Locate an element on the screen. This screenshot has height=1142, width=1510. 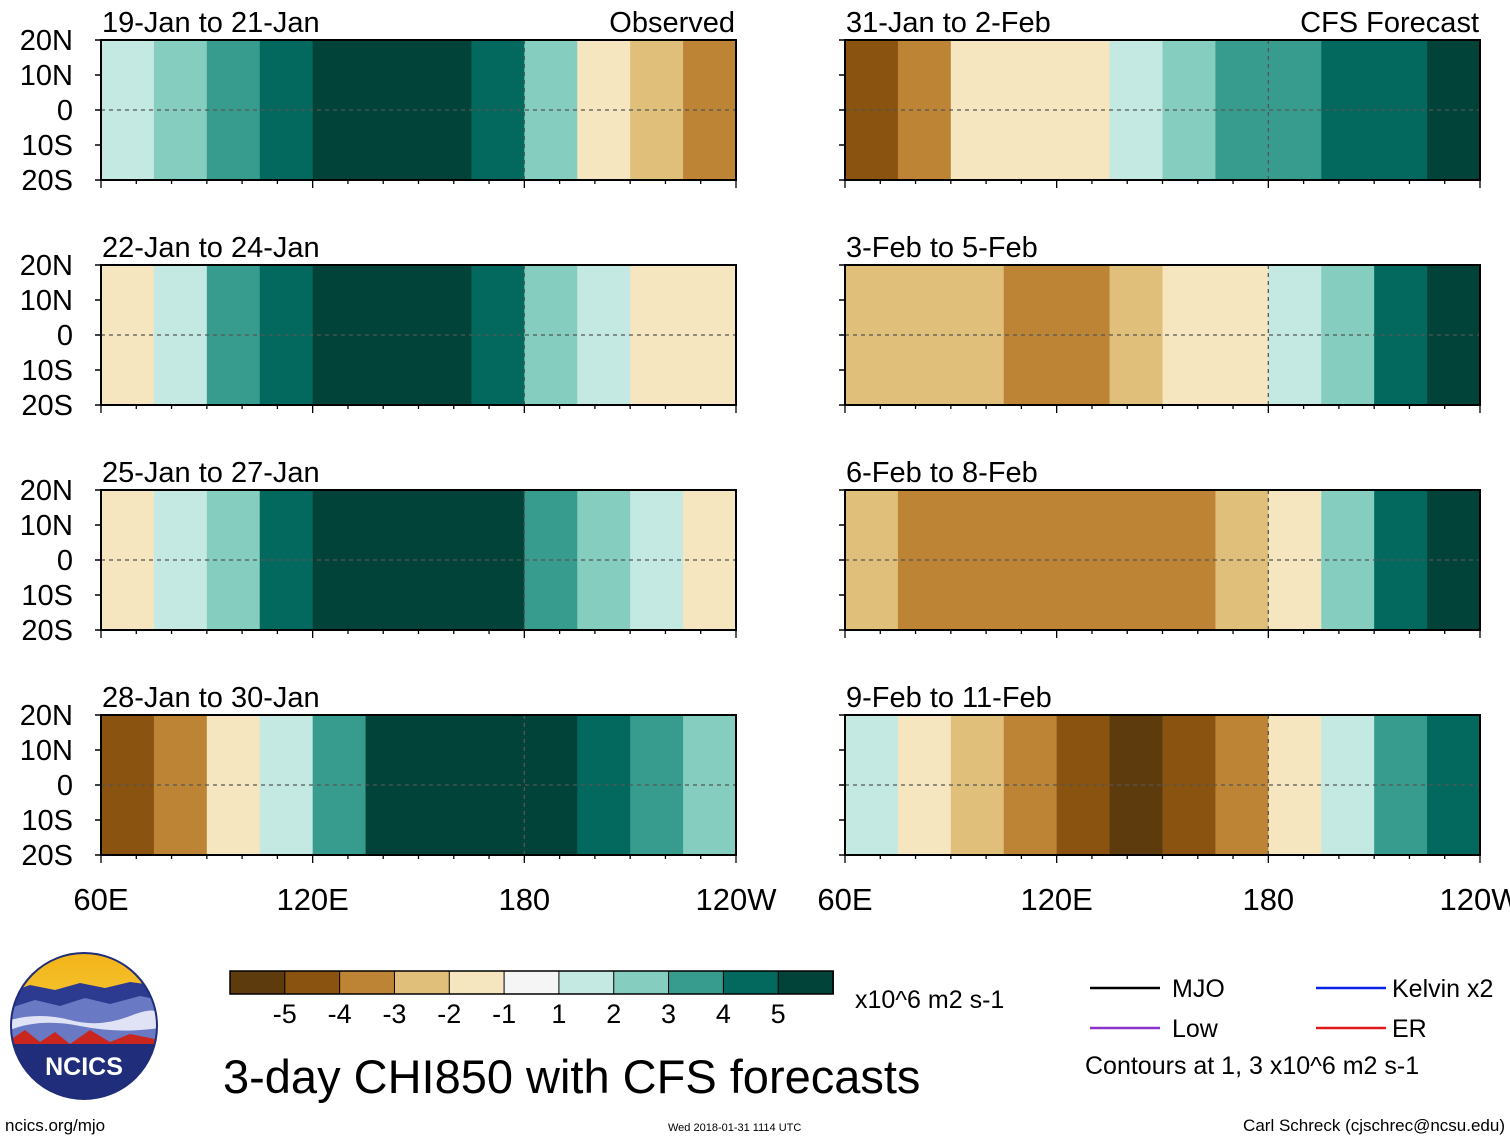
colorbar-tick-label: -5 is located at coordinates (285, 1014).